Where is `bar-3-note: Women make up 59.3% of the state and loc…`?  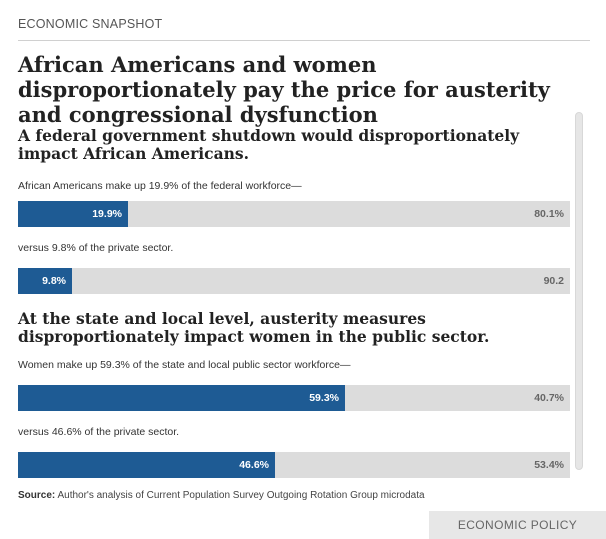
bar-3-note: Women make up 59.3% of the state and loc… is located at coordinates (184, 365).